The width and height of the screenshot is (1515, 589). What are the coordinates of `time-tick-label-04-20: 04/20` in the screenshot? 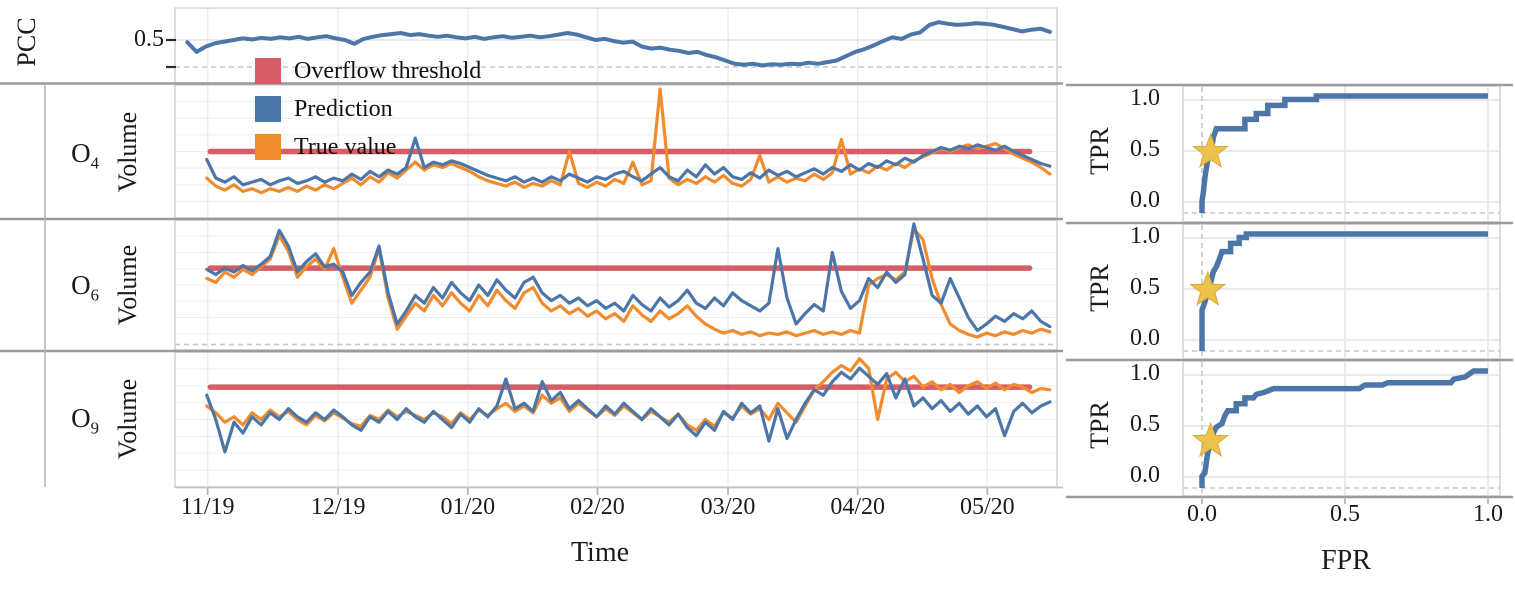 It's located at (857, 507).